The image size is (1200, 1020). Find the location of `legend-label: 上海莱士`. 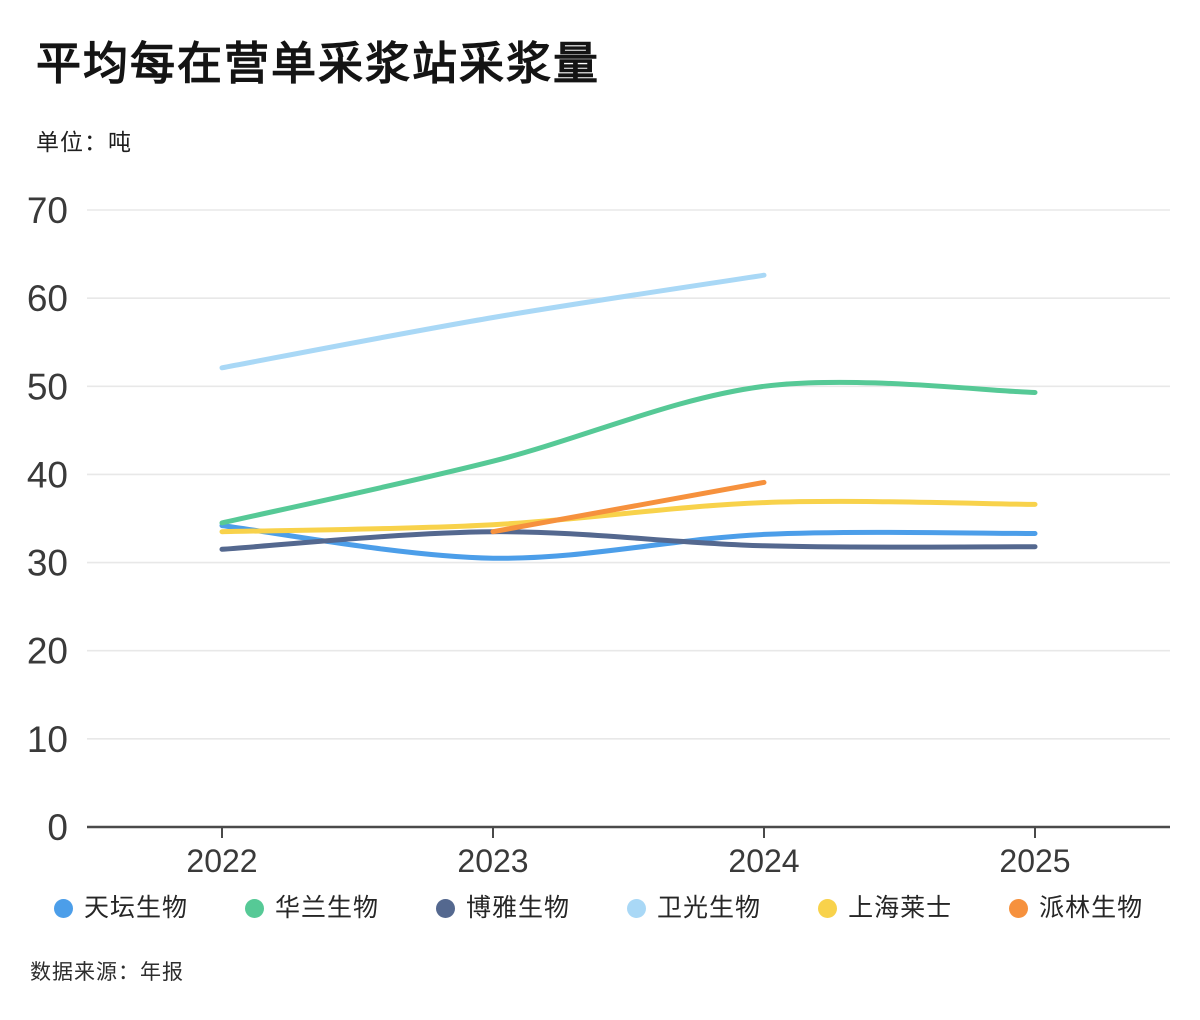

legend-label: 上海莱士 is located at coordinates (900, 908).